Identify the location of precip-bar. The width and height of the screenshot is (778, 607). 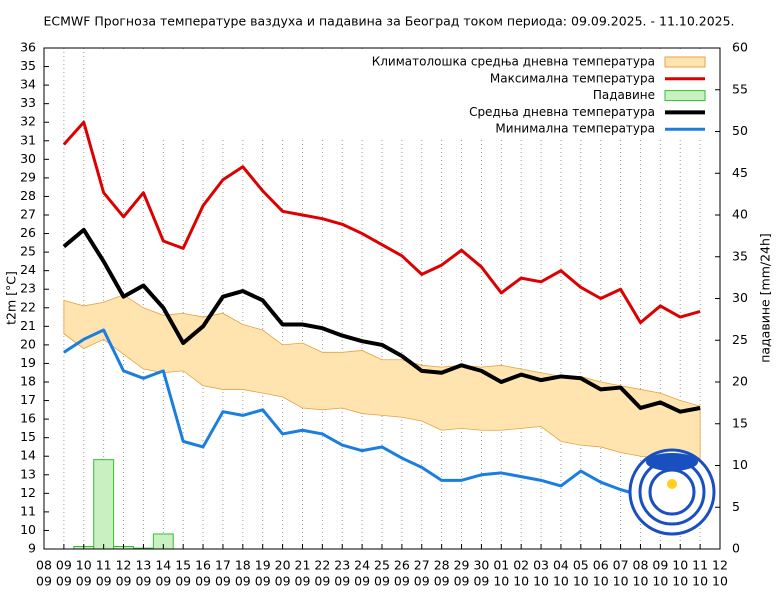
(104, 504).